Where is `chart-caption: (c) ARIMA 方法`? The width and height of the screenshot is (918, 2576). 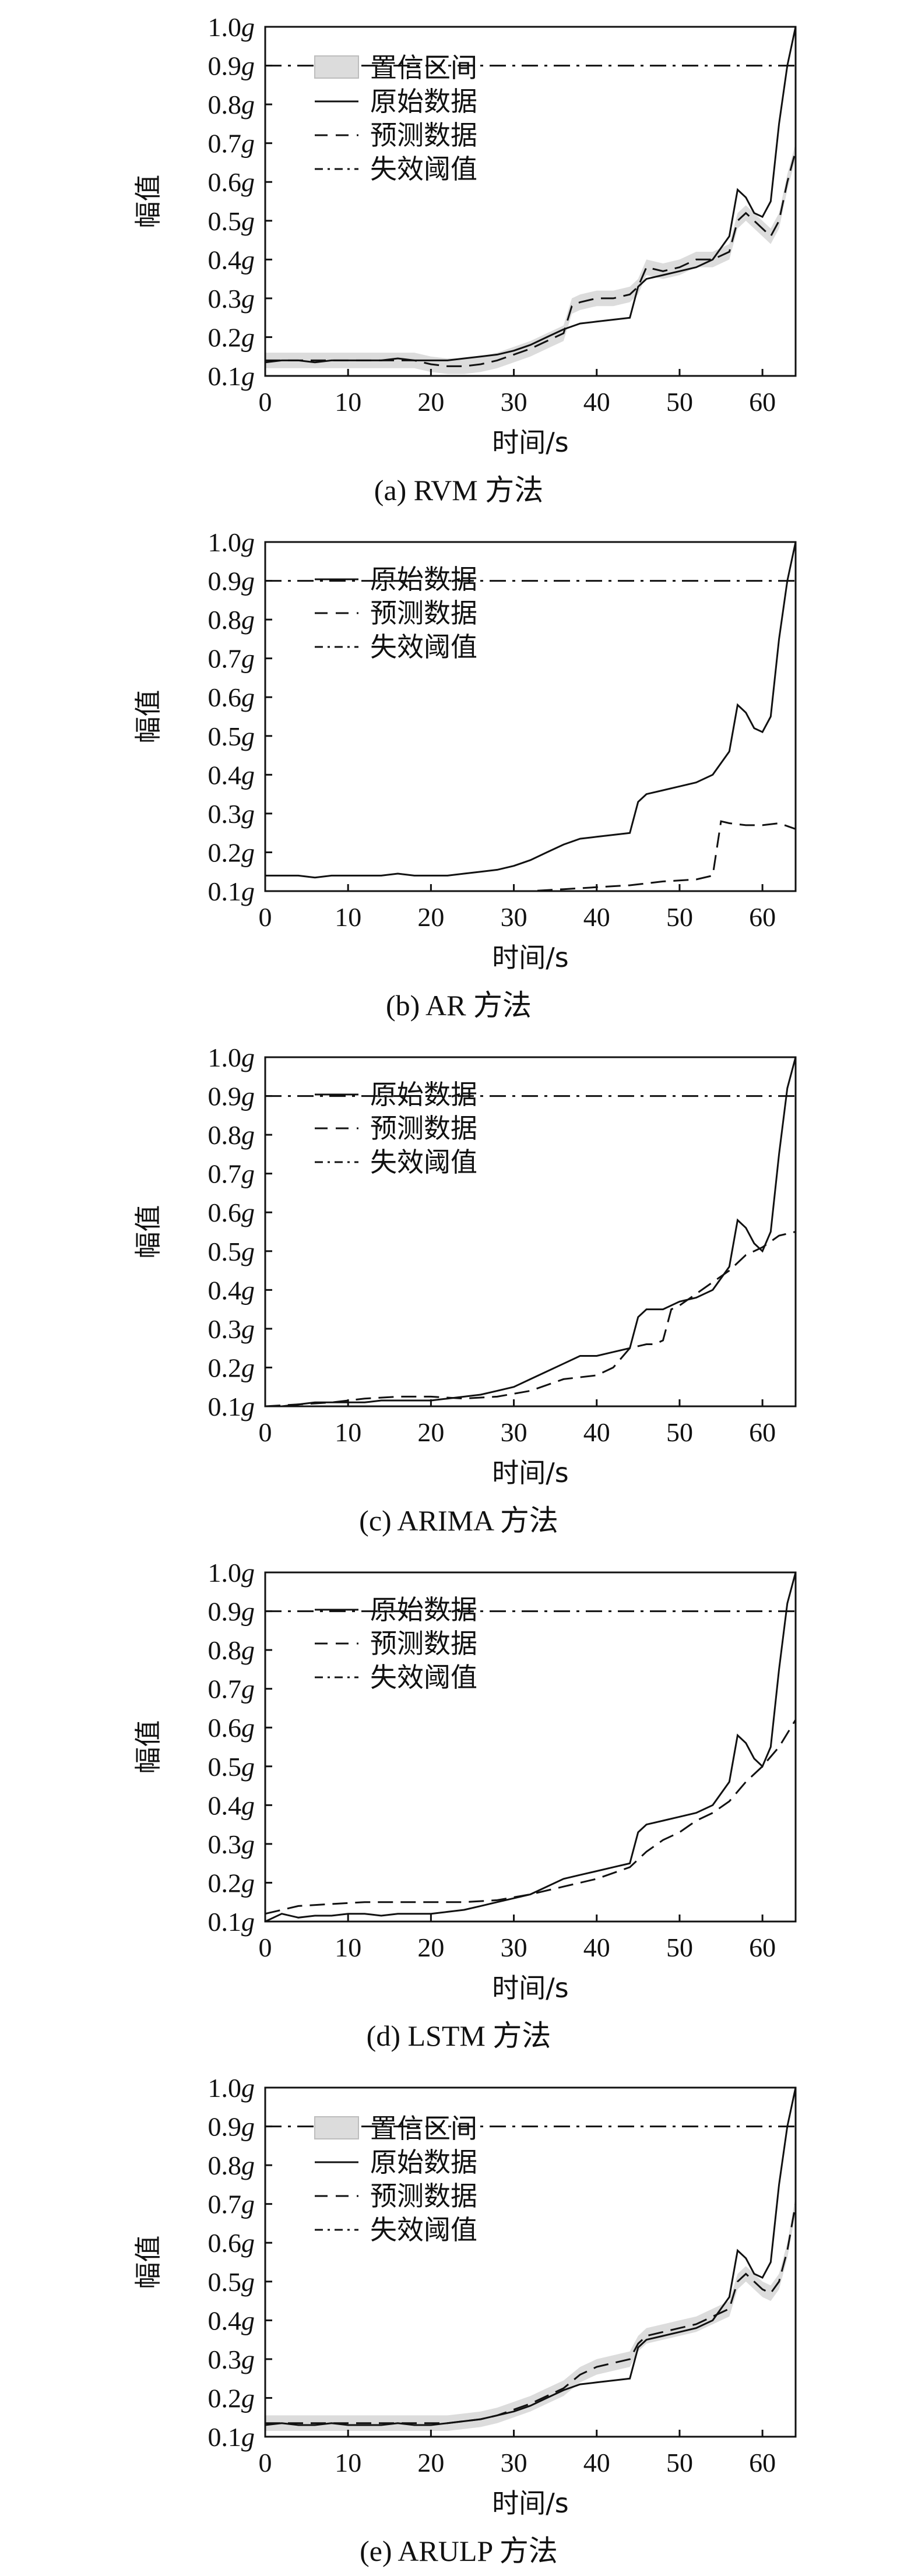
chart-caption: (c) ARIMA 方法 is located at coordinates (458, 1521).